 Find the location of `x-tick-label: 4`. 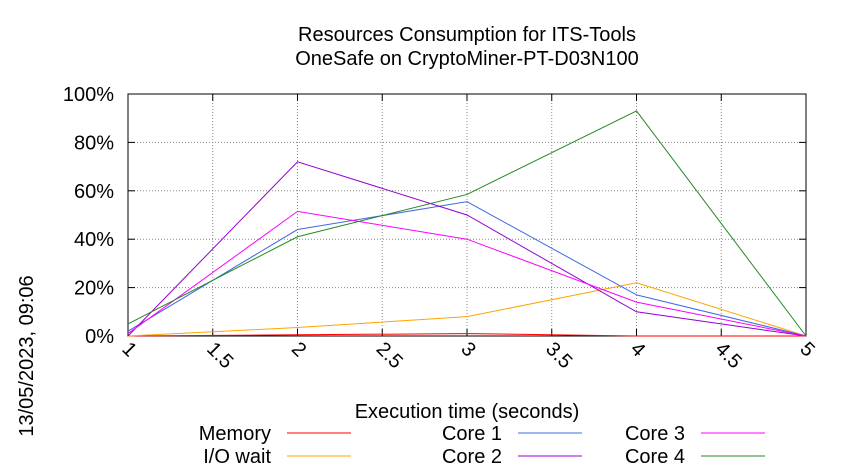

x-tick-label: 4 is located at coordinates (637, 349).